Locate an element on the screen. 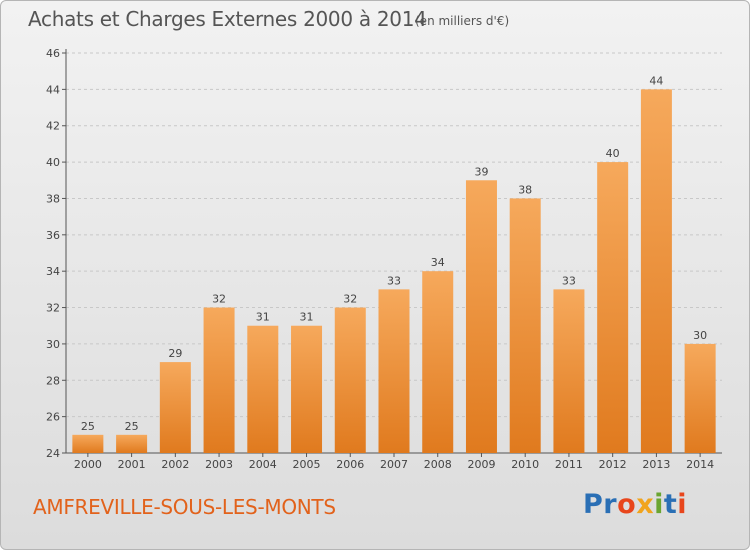  data-label-2001: 25 is located at coordinates (132, 426).